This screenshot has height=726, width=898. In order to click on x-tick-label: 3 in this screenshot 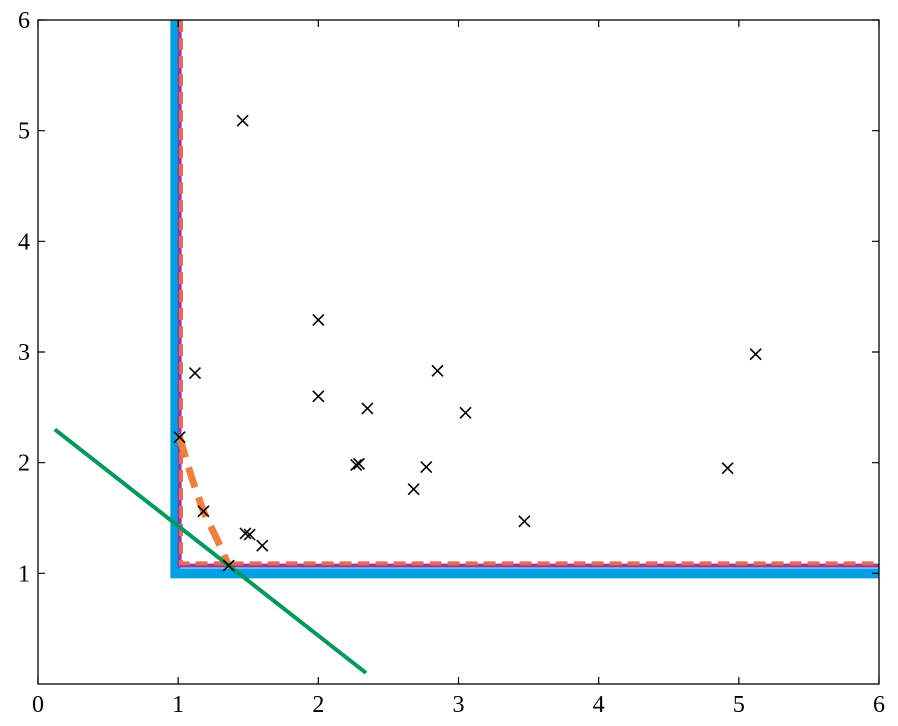, I will do `click(459, 705)`.